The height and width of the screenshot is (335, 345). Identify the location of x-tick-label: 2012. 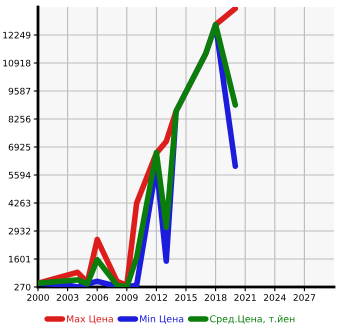
(156, 297).